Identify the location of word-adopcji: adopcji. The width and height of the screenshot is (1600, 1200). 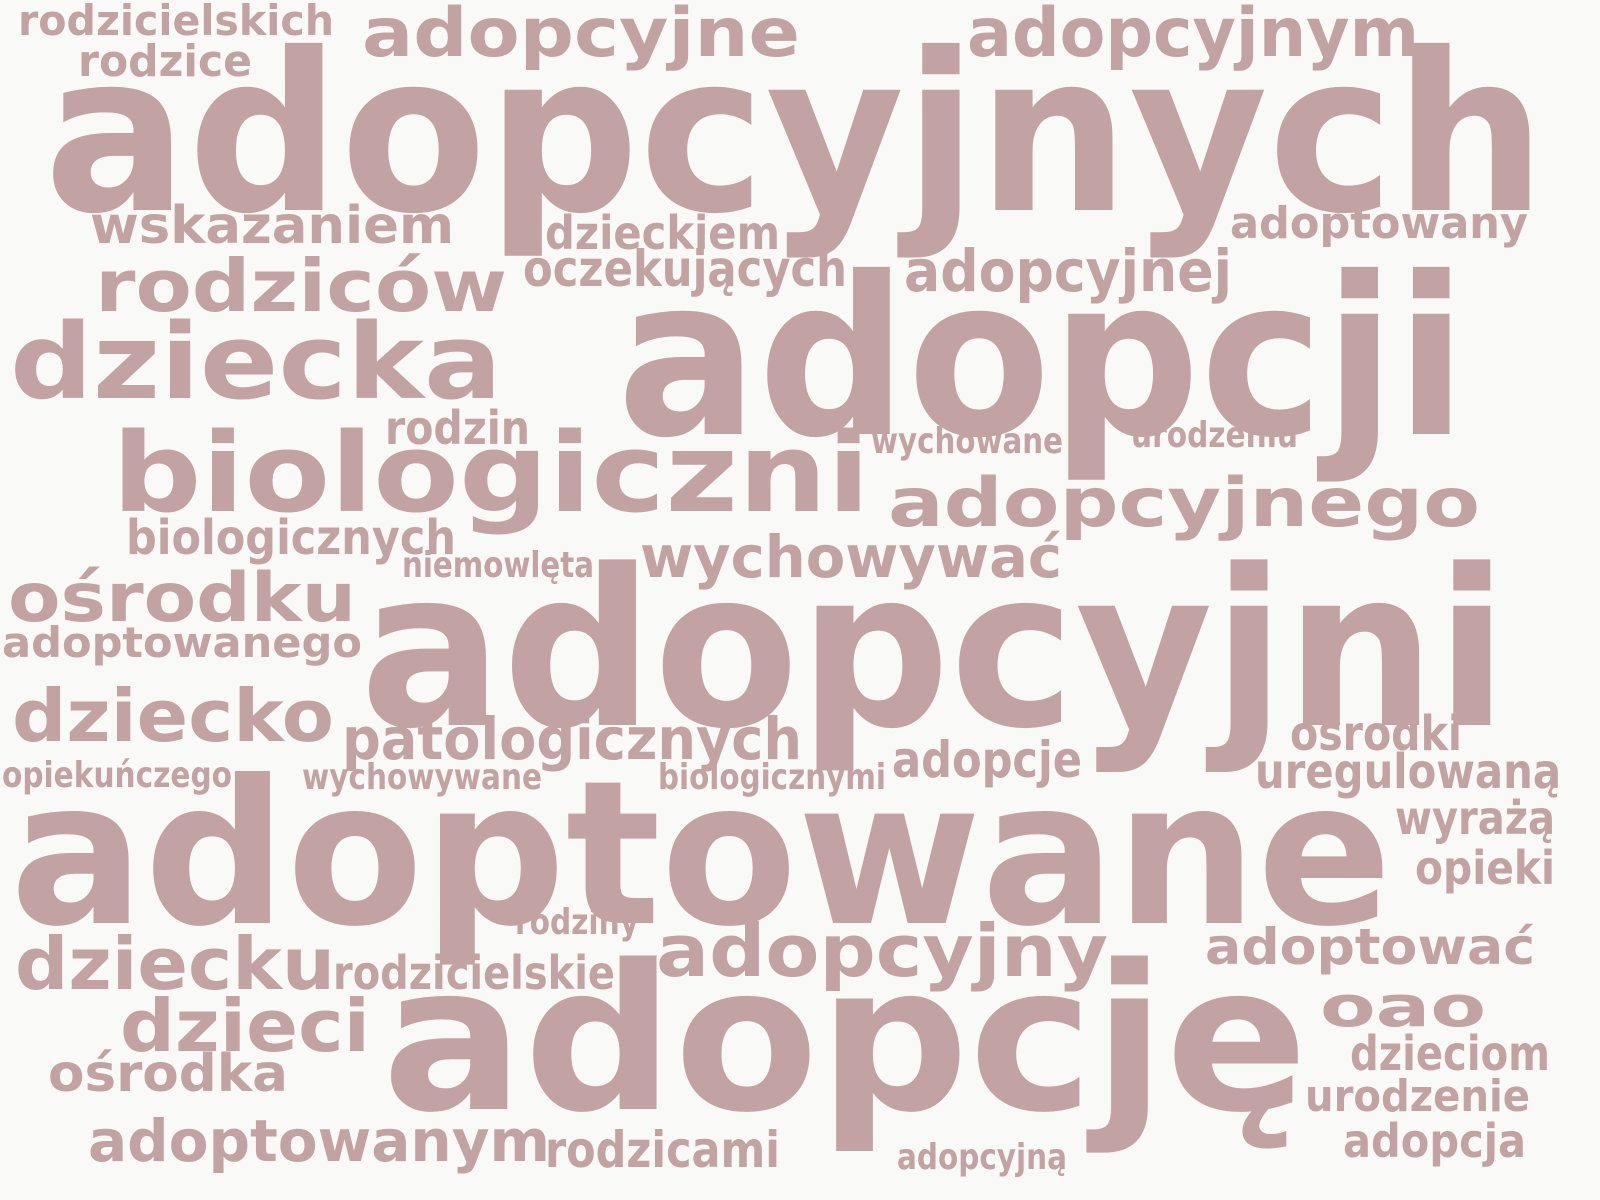
(1042, 358).